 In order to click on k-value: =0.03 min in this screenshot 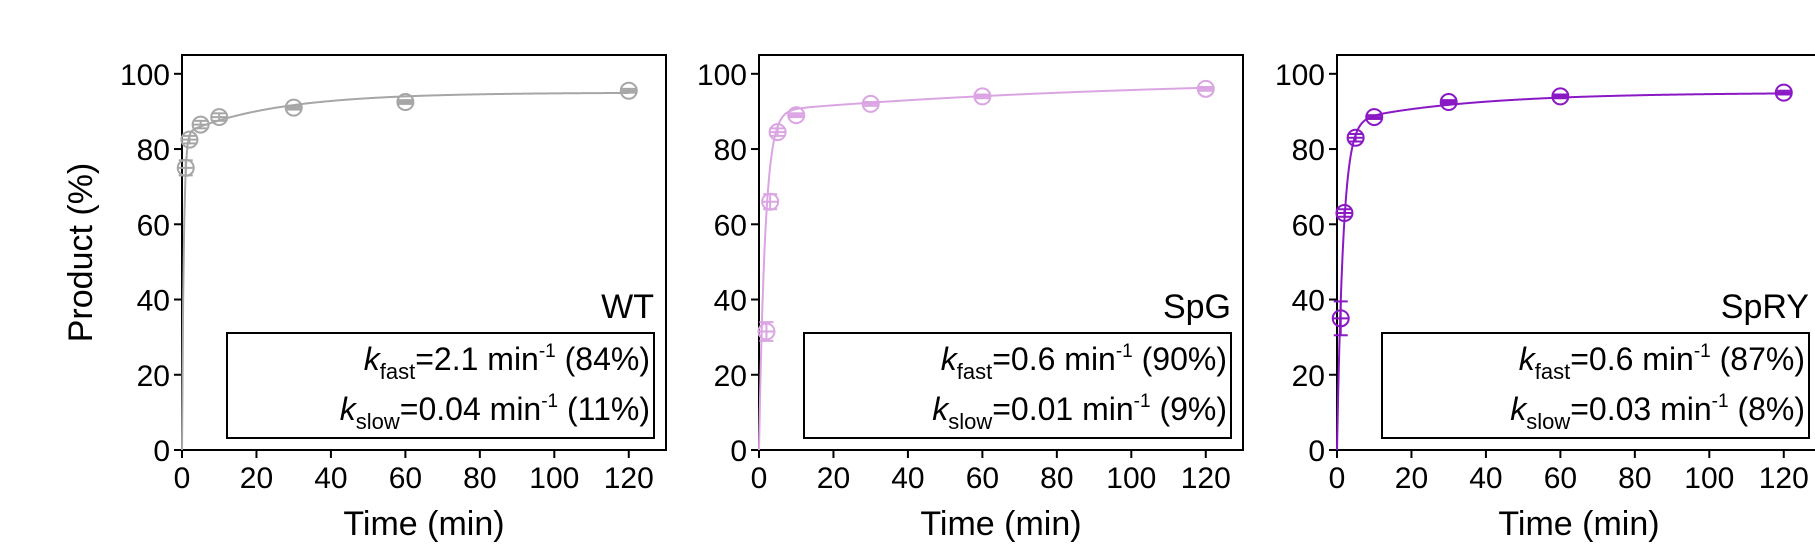, I will do `click(1640, 409)`.